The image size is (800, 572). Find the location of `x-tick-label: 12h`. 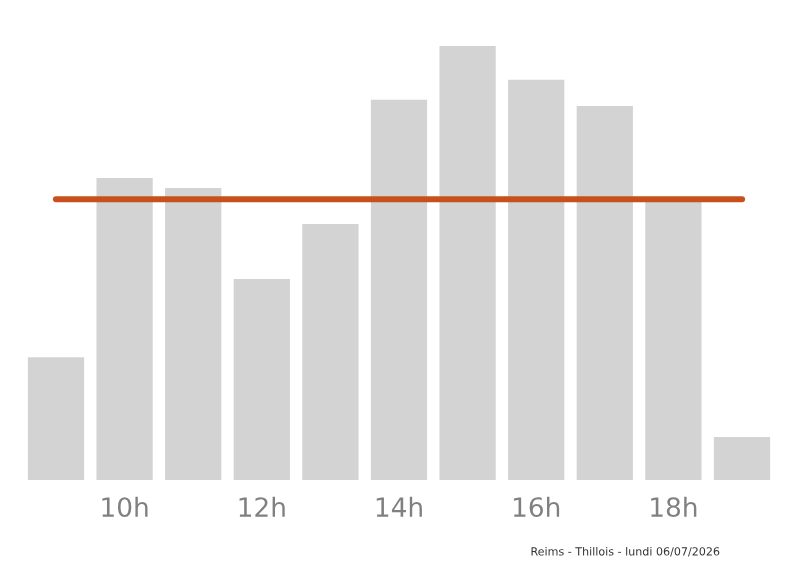

x-tick-label: 12h is located at coordinates (262, 506).